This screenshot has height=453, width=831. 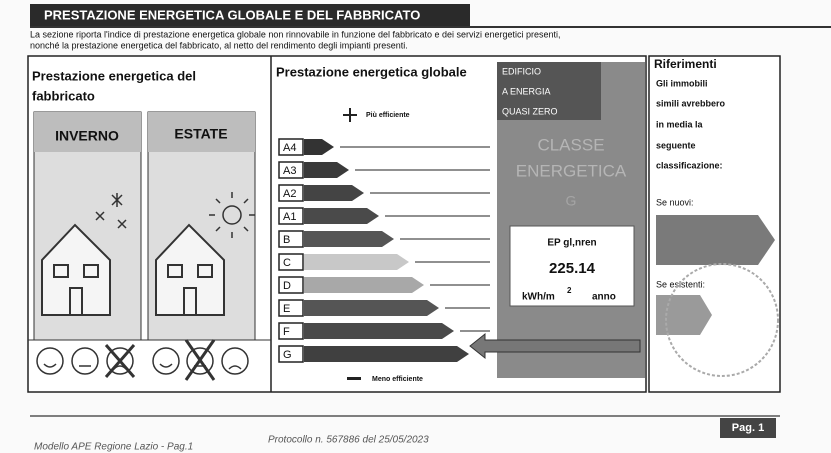 What do you see at coordinates (571, 170) in the screenshot?
I see `class-title: ENERGETICA` at bounding box center [571, 170].